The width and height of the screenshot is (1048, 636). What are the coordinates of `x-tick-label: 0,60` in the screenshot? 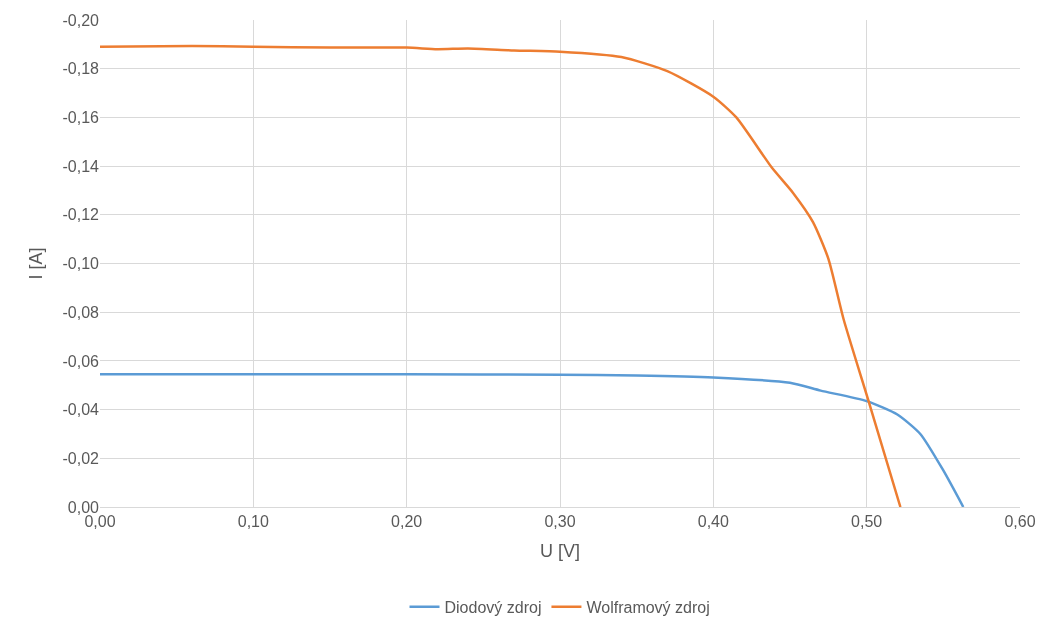 It's located at (1020, 522).